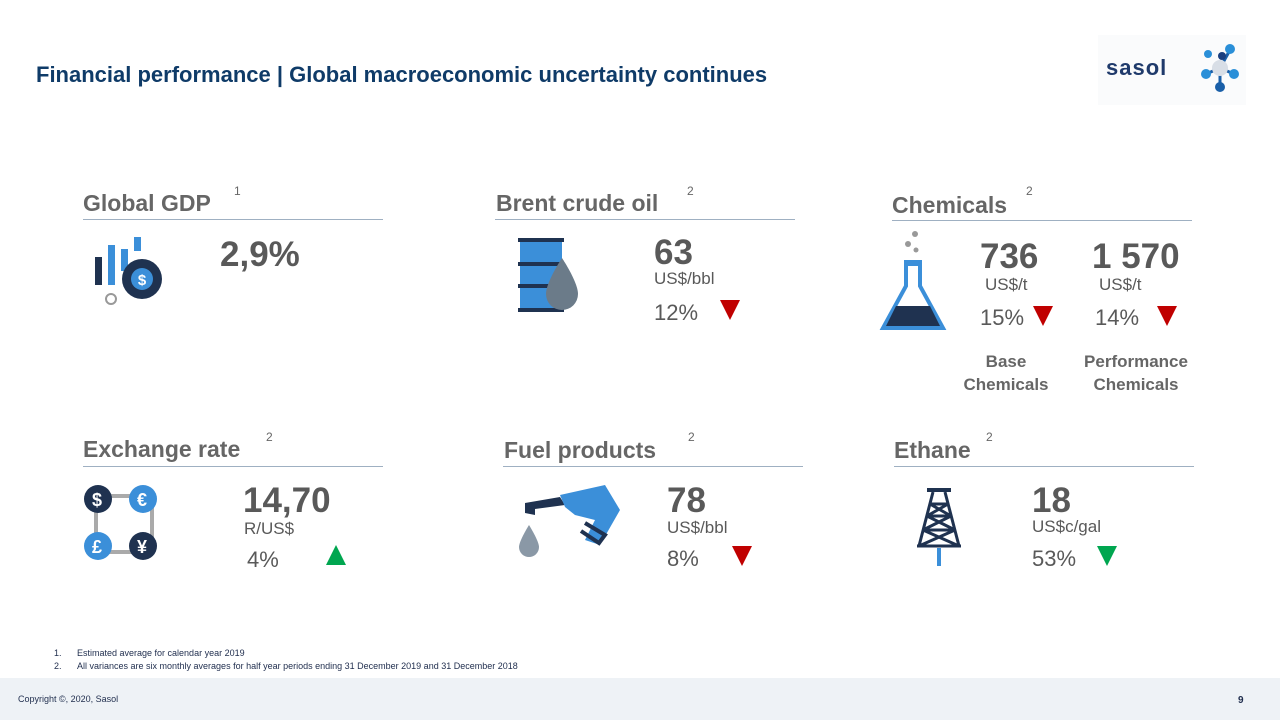  Describe the element at coordinates (58, 666) in the screenshot. I see `footnote-number: 2.` at that location.